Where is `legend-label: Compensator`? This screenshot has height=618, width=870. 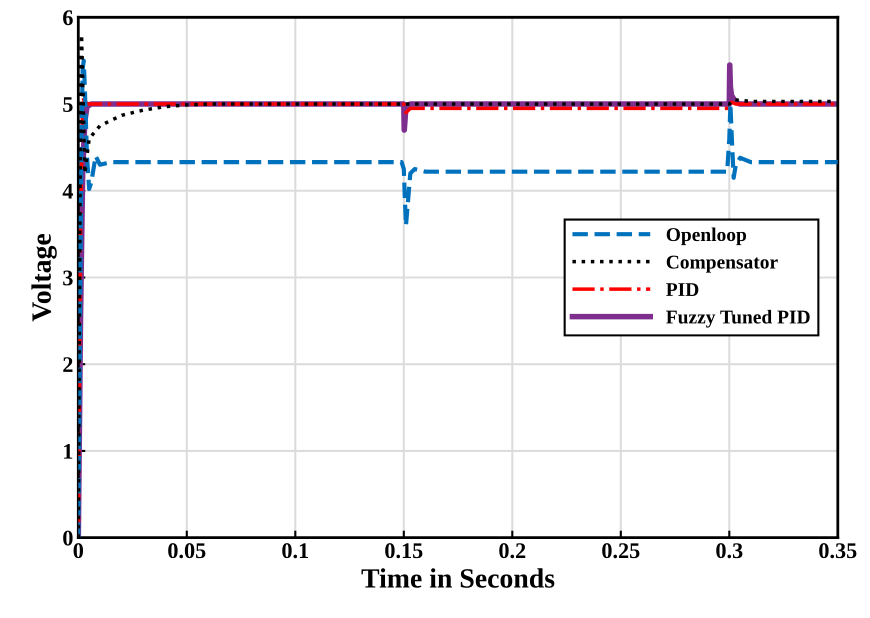 legend-label: Compensator is located at coordinates (722, 264).